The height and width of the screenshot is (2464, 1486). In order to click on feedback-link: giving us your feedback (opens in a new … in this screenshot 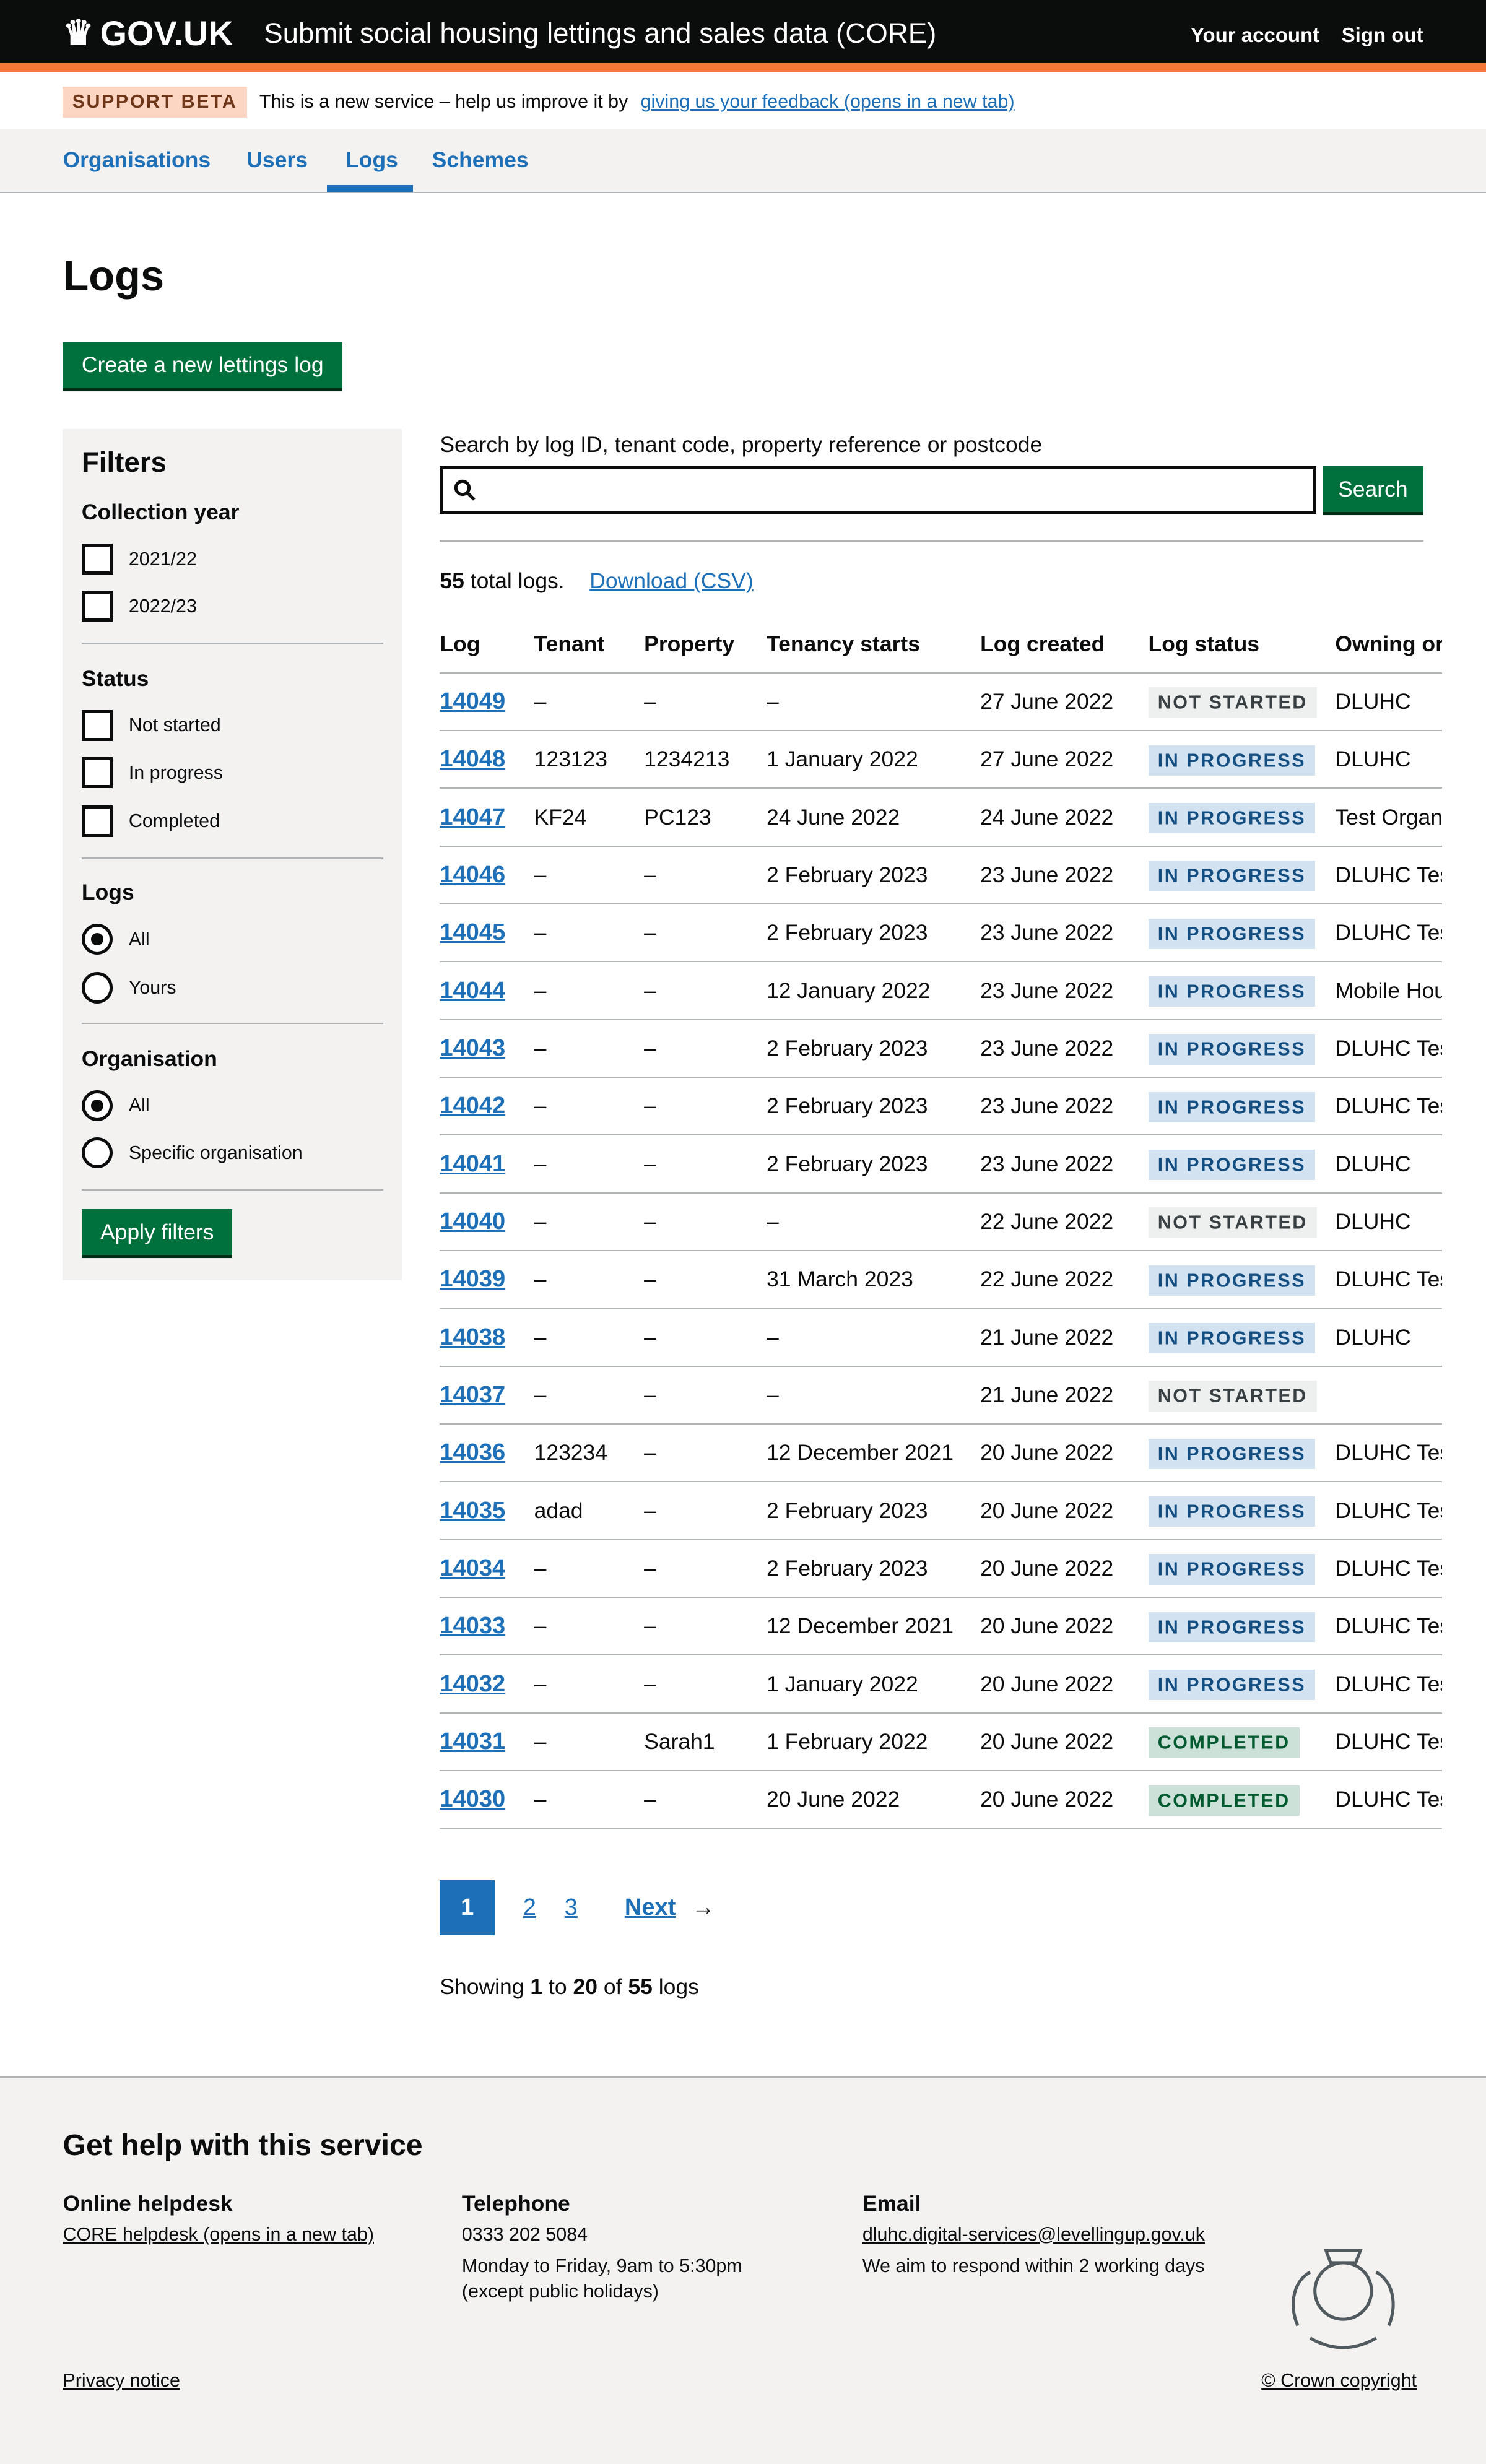, I will do `click(827, 102)`.